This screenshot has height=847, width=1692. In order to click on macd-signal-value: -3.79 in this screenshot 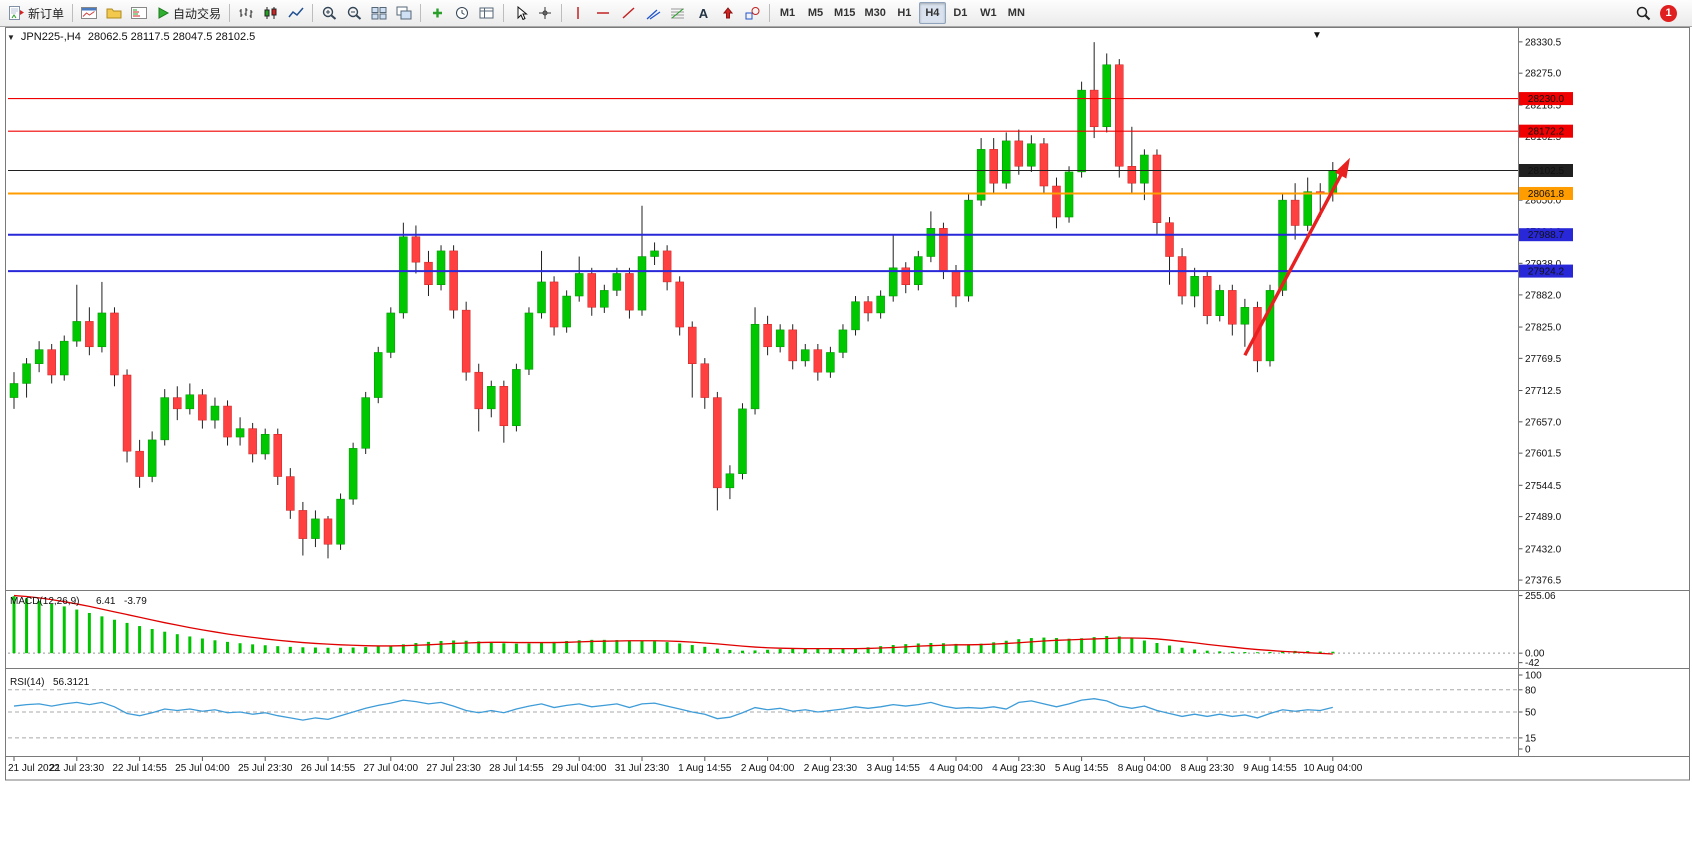, I will do `click(135, 601)`.